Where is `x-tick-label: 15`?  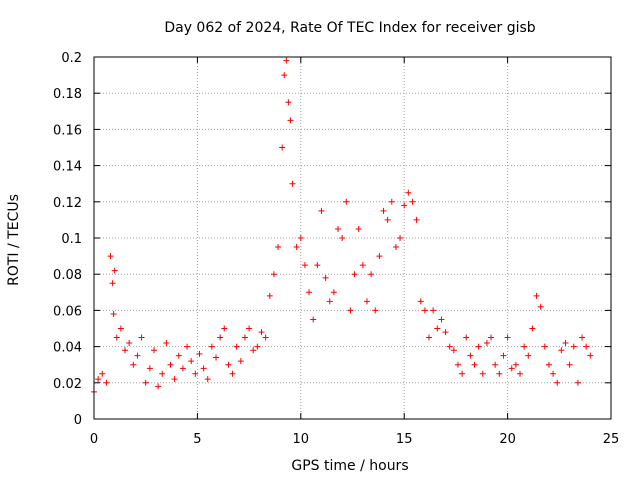 x-tick-label: 15 is located at coordinates (404, 439).